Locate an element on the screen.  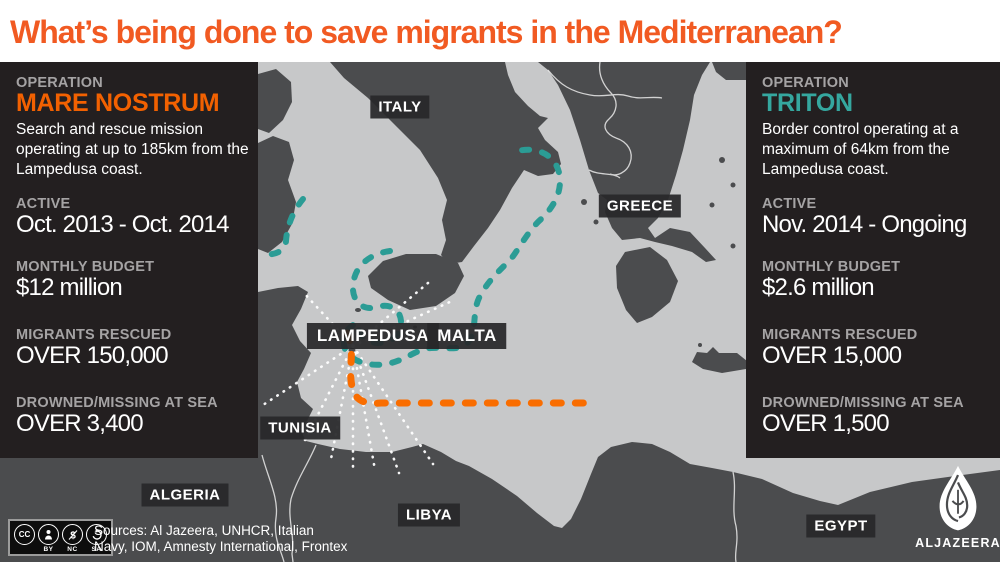
cc-attribution-icon is located at coordinates (48, 534).